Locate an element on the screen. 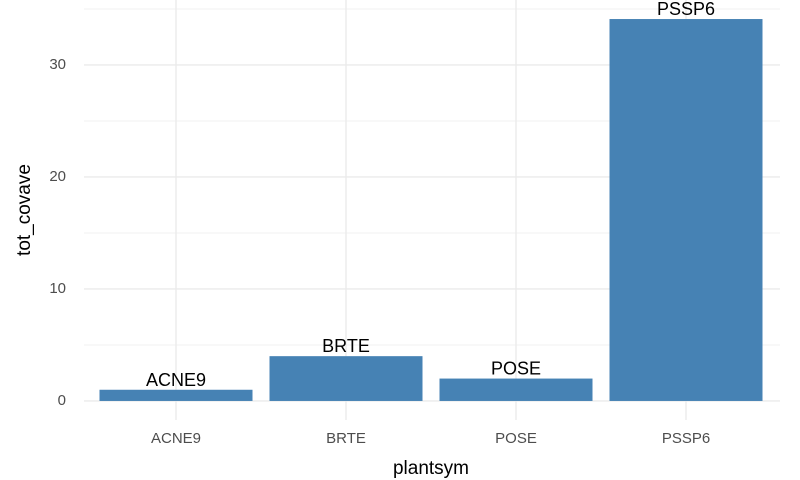  x-tick-label: BRTE is located at coordinates (346, 438).